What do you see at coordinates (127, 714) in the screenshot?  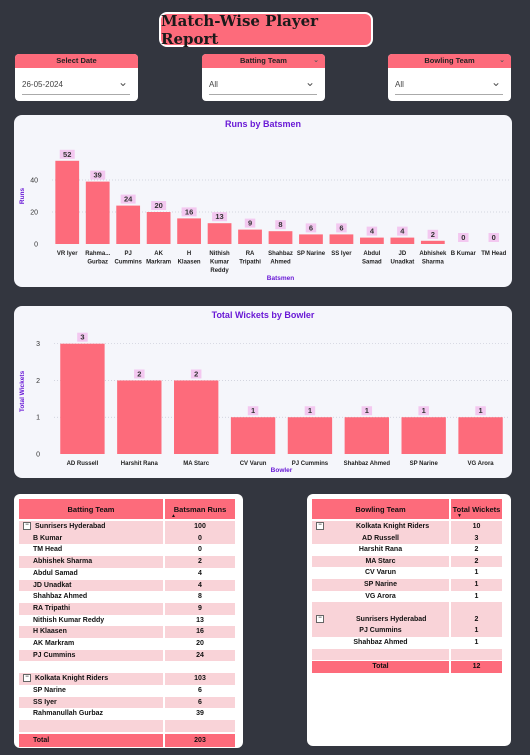 I see `table-row: Rahmanullah Gurbaz 39` at bounding box center [127, 714].